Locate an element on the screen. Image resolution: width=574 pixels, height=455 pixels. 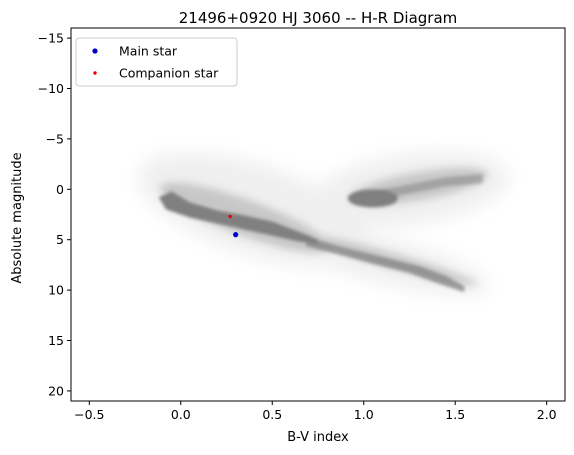
x-tick-label: 1.5 is located at coordinates (455, 414).